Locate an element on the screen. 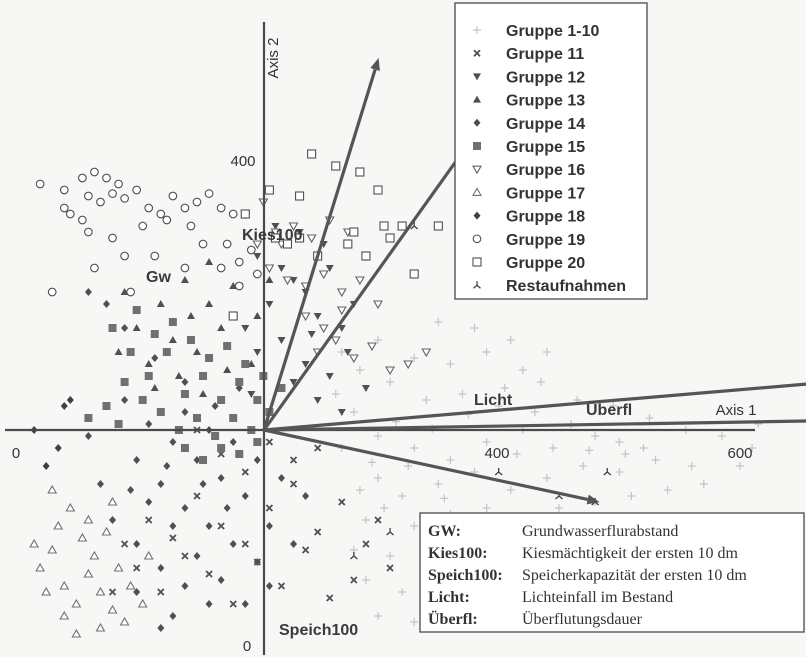  legend-label: Gruppe 1-10 is located at coordinates (552, 31).